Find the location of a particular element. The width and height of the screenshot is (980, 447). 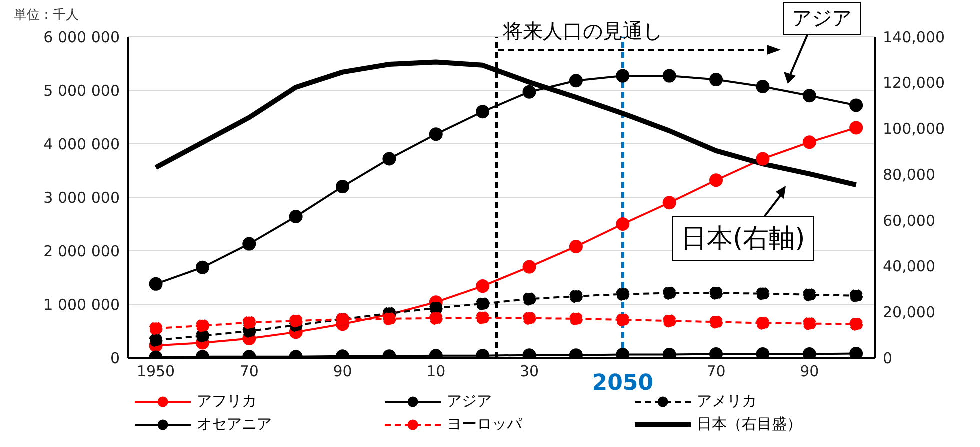

y2-tick-label: 100,000 is located at coordinates (914, 129).